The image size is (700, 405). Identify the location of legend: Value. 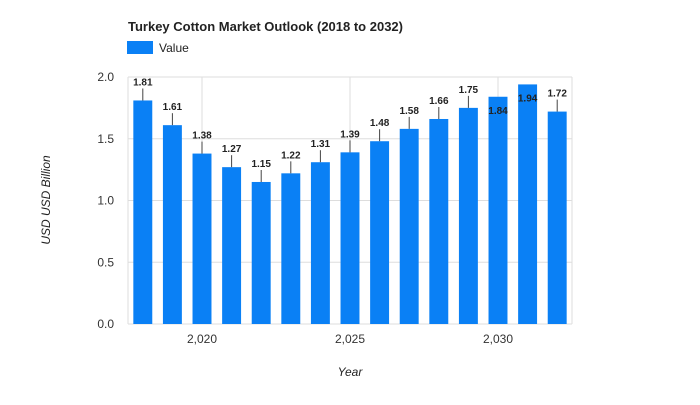
(158, 48).